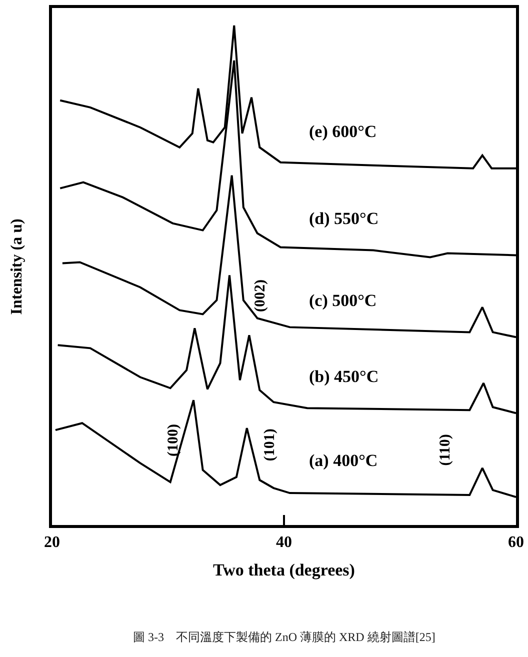 The width and height of the screenshot is (528, 657). Describe the element at coordinates (173, 440) in the screenshot. I see `annotation: (100)` at that location.